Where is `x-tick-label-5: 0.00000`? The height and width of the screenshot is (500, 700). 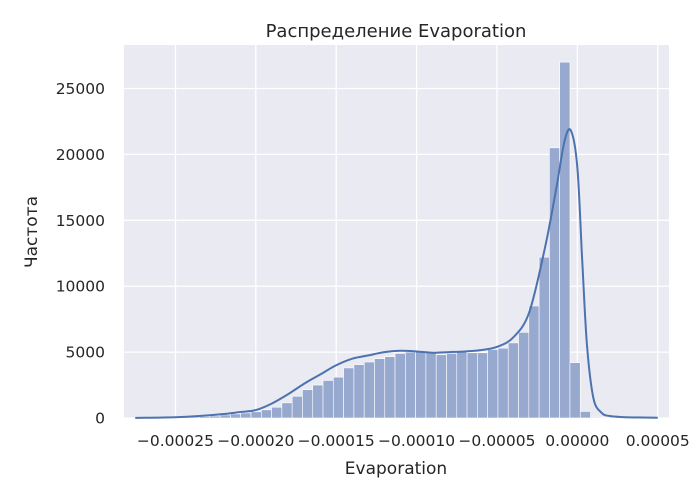
x-tick-label-5: 0.00000 is located at coordinates (577, 441).